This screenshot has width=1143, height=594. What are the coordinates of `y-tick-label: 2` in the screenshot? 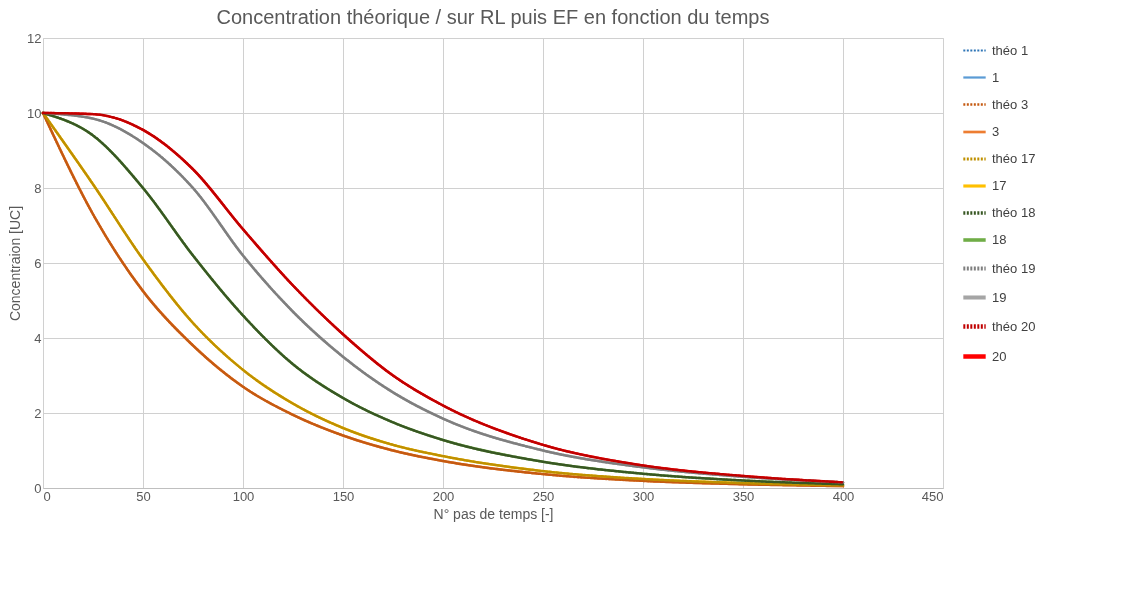 It's located at (38, 413).